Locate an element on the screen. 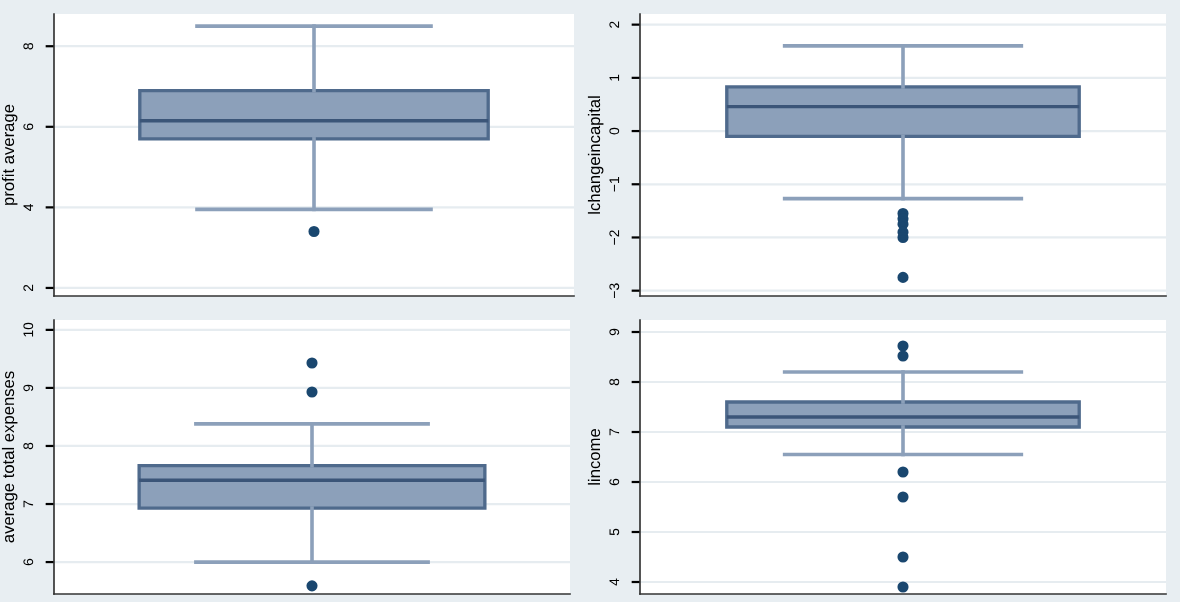  y-axis-title: average total expenses is located at coordinates (9, 457).